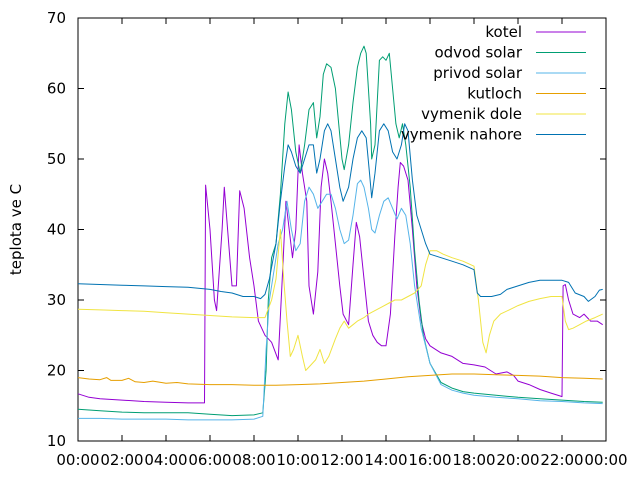 The image size is (640, 480). I want to click on x-tick-label: 10:00, so click(297, 460).